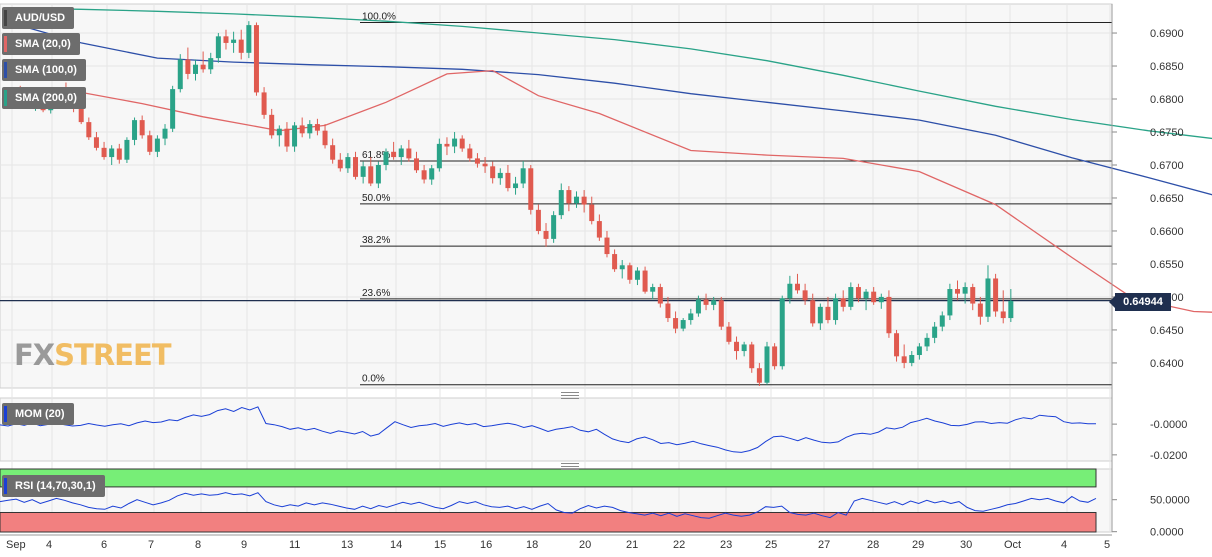  What do you see at coordinates (1167, 533) in the screenshot?
I see `rsi-y-tick-label: 0.0000` at bounding box center [1167, 533].